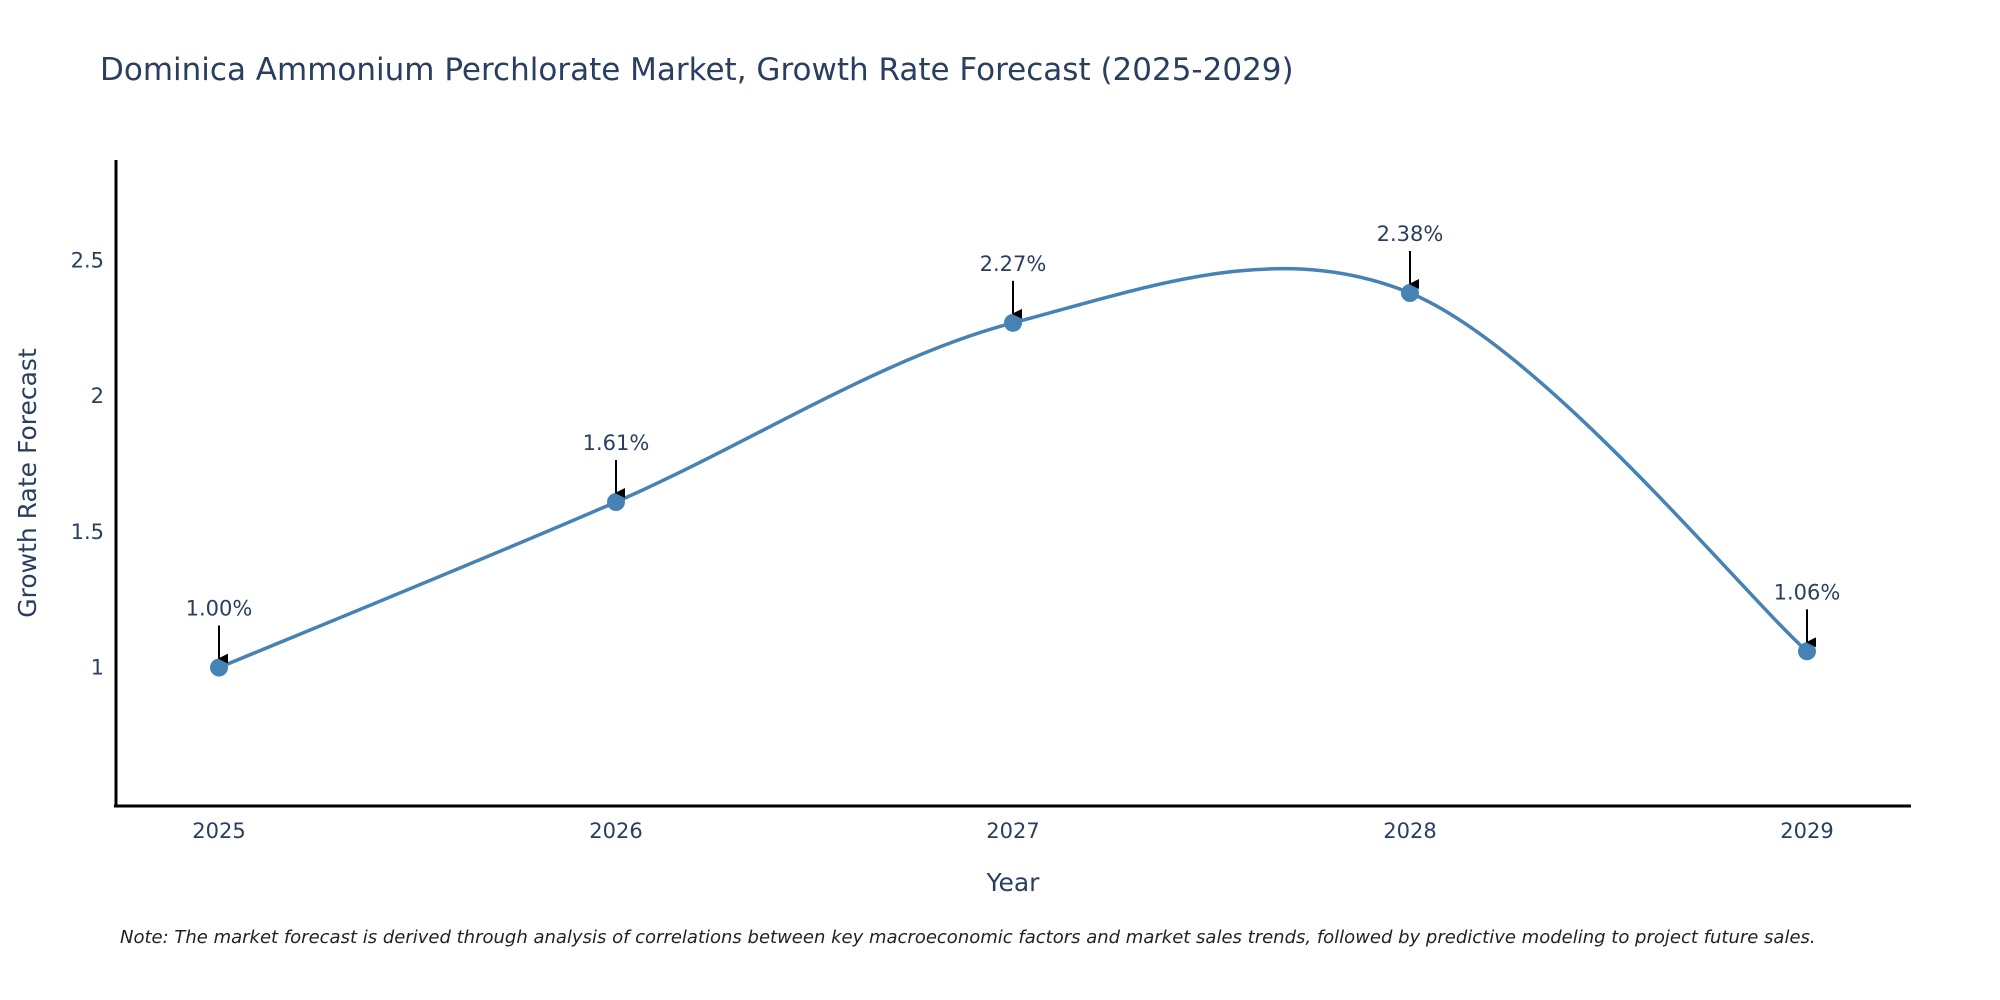 The width and height of the screenshot is (2000, 1000). Describe the element at coordinates (27, 483) in the screenshot. I see `y-axis-title: Growth Rate Forecast` at that location.